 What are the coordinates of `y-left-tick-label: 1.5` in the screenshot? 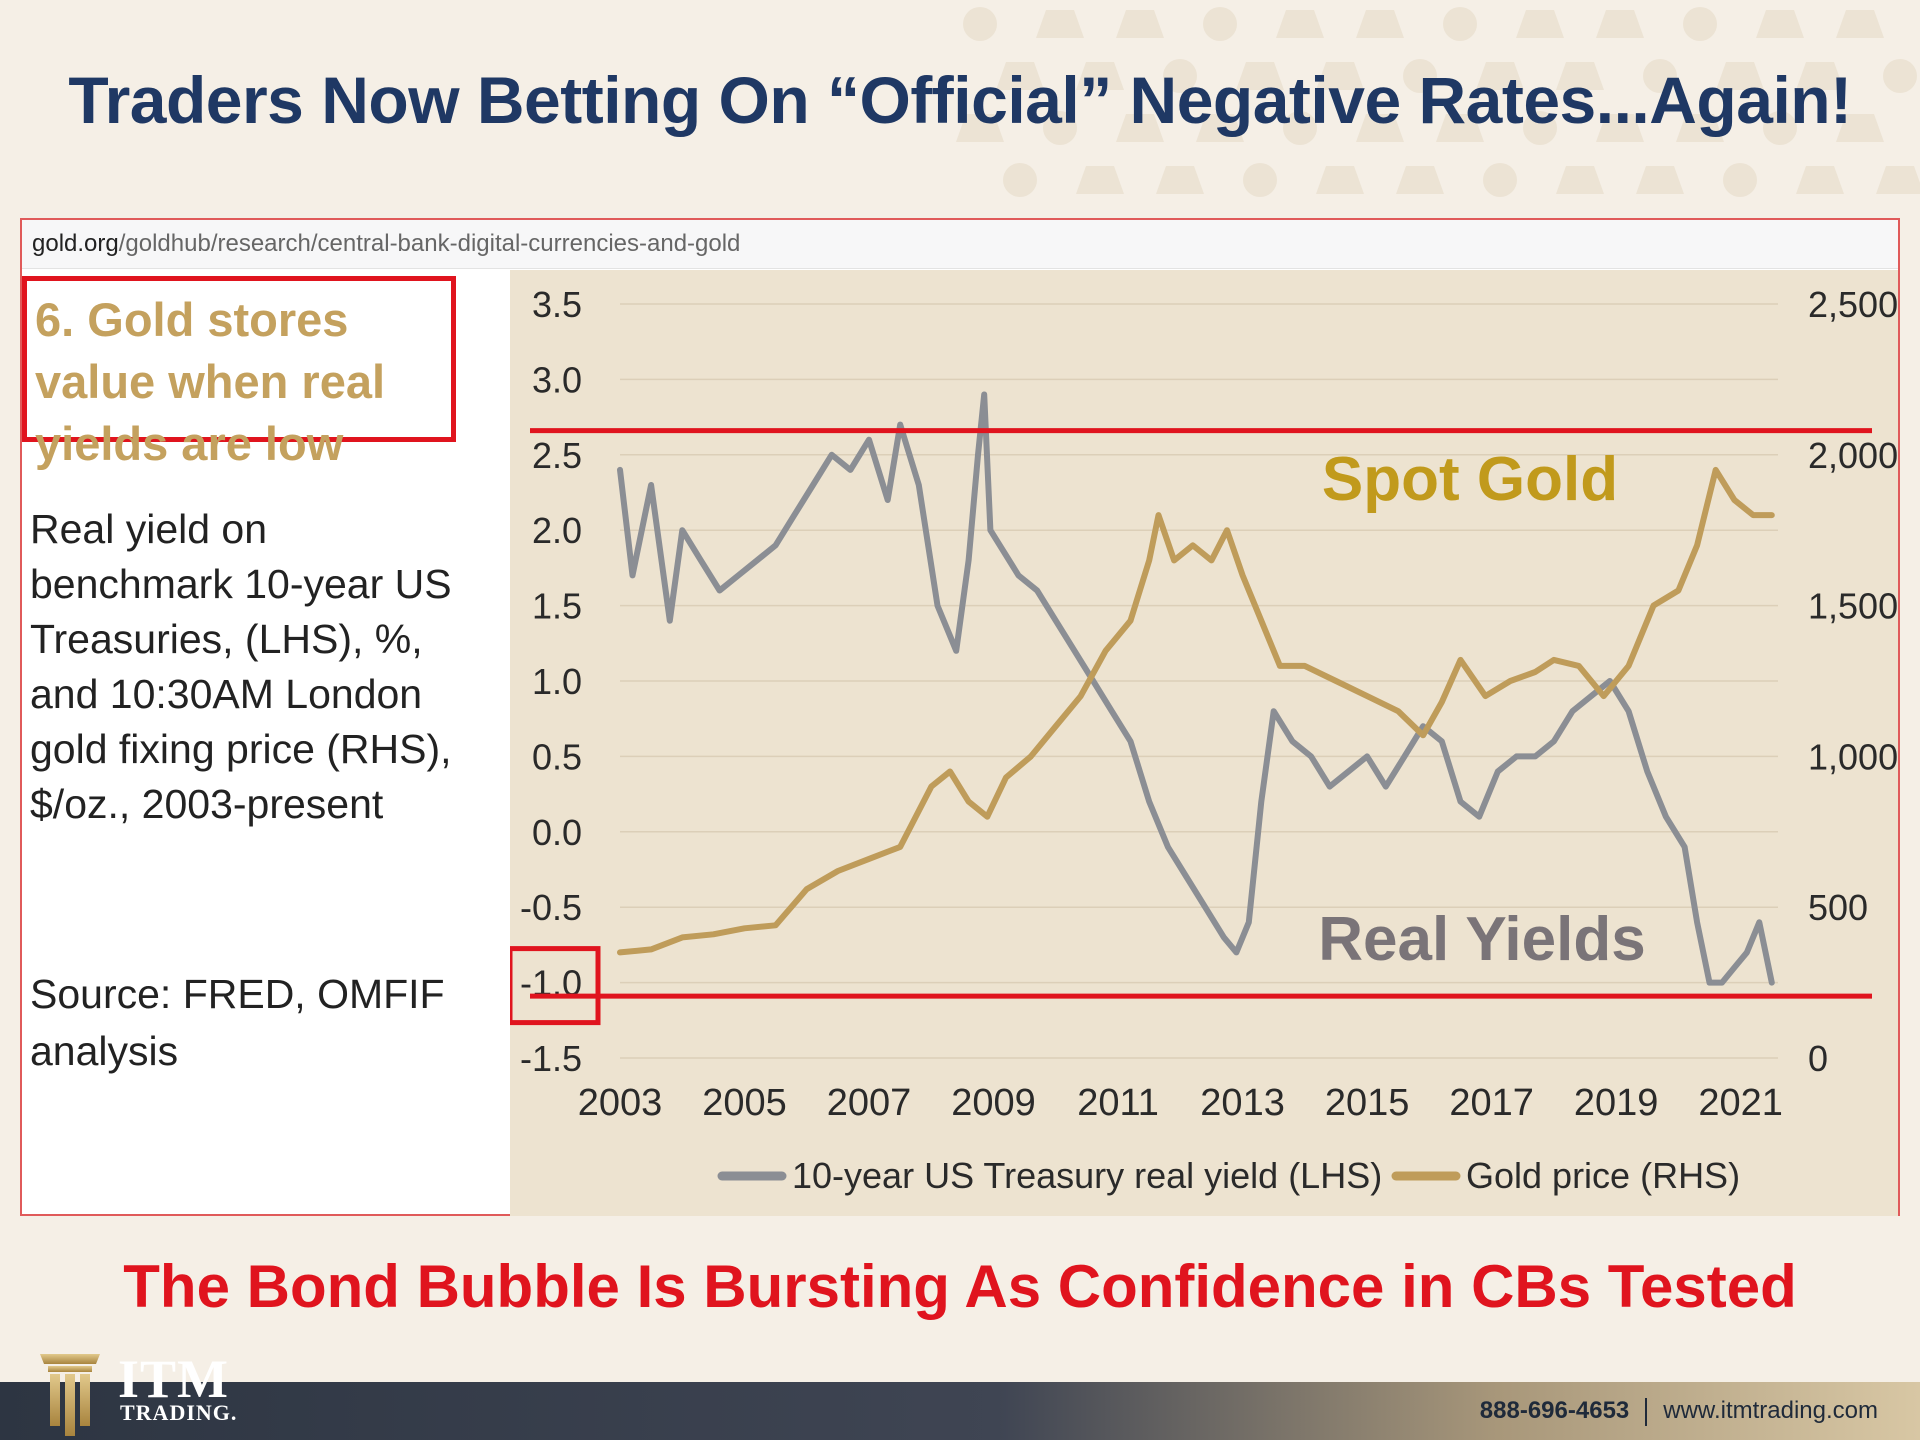 It's located at (557, 606).